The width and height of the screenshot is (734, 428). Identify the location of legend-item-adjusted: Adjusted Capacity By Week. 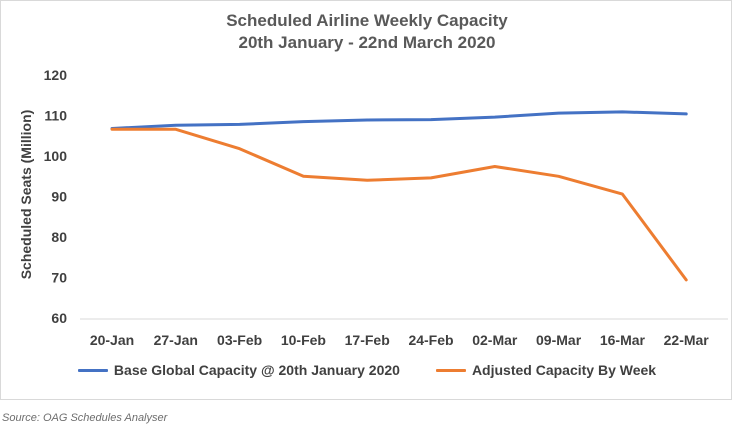
(546, 370).